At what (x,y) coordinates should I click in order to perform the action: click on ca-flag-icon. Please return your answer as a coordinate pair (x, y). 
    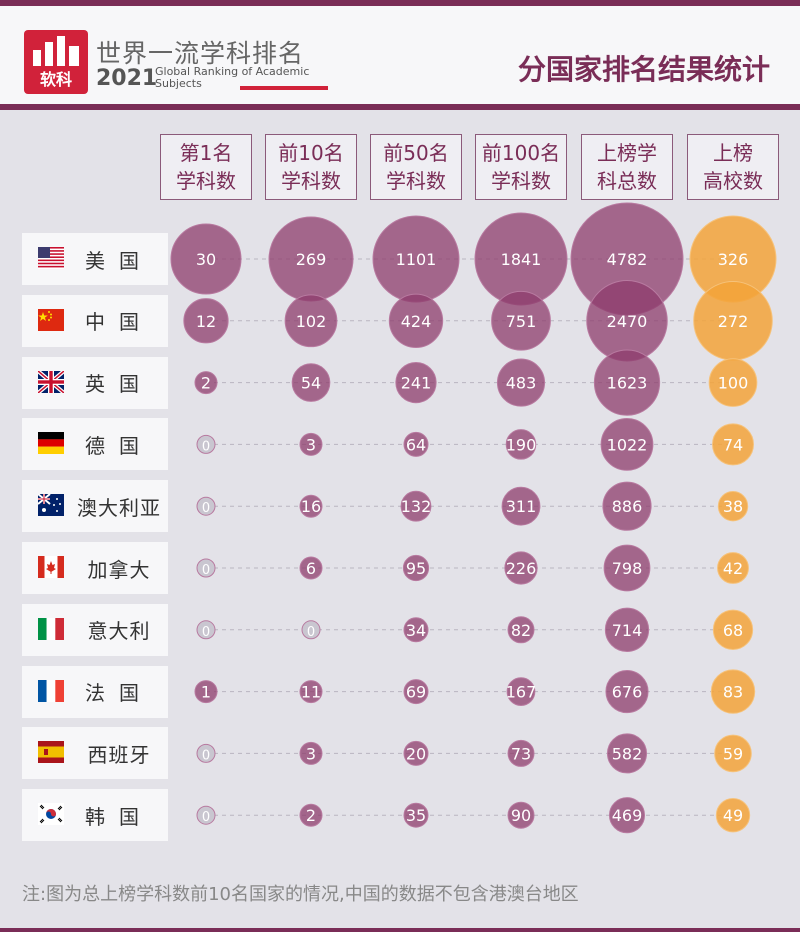
    Looking at the image, I should click on (51, 567).